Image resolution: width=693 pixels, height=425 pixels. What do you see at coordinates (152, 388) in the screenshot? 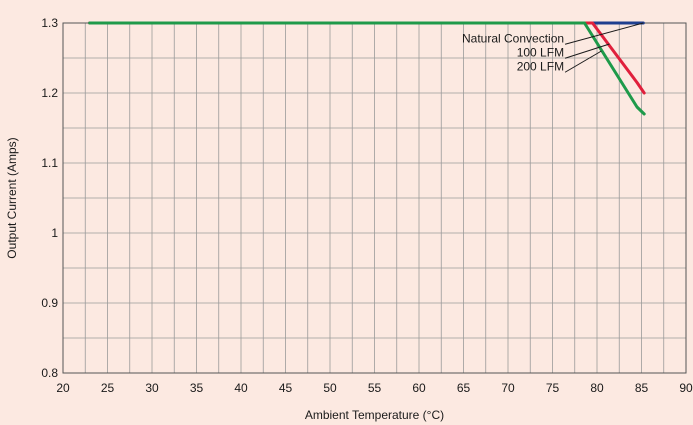
I see `x-tick-label: 30` at bounding box center [152, 388].